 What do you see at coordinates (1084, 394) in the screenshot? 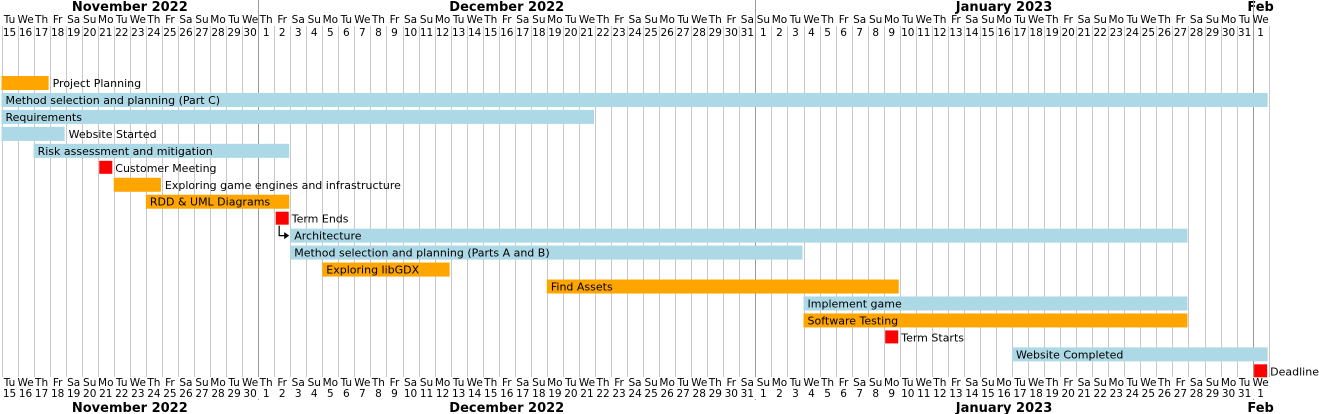
I see `day-number-label: 21` at bounding box center [1084, 394].